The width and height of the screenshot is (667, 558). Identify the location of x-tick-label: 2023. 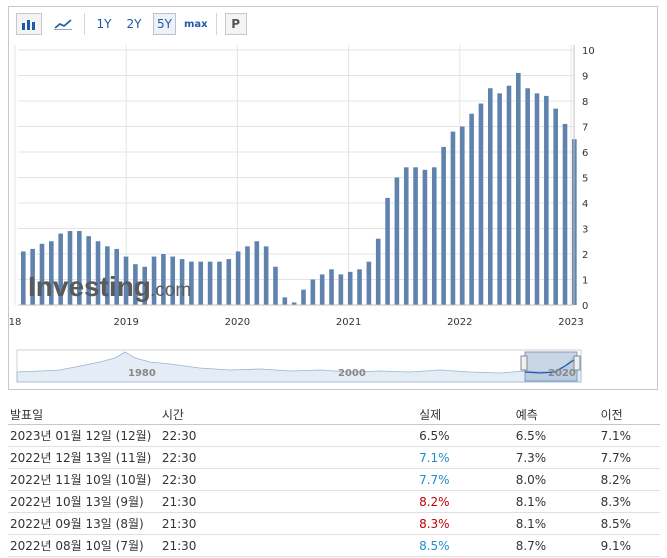
(570, 322).